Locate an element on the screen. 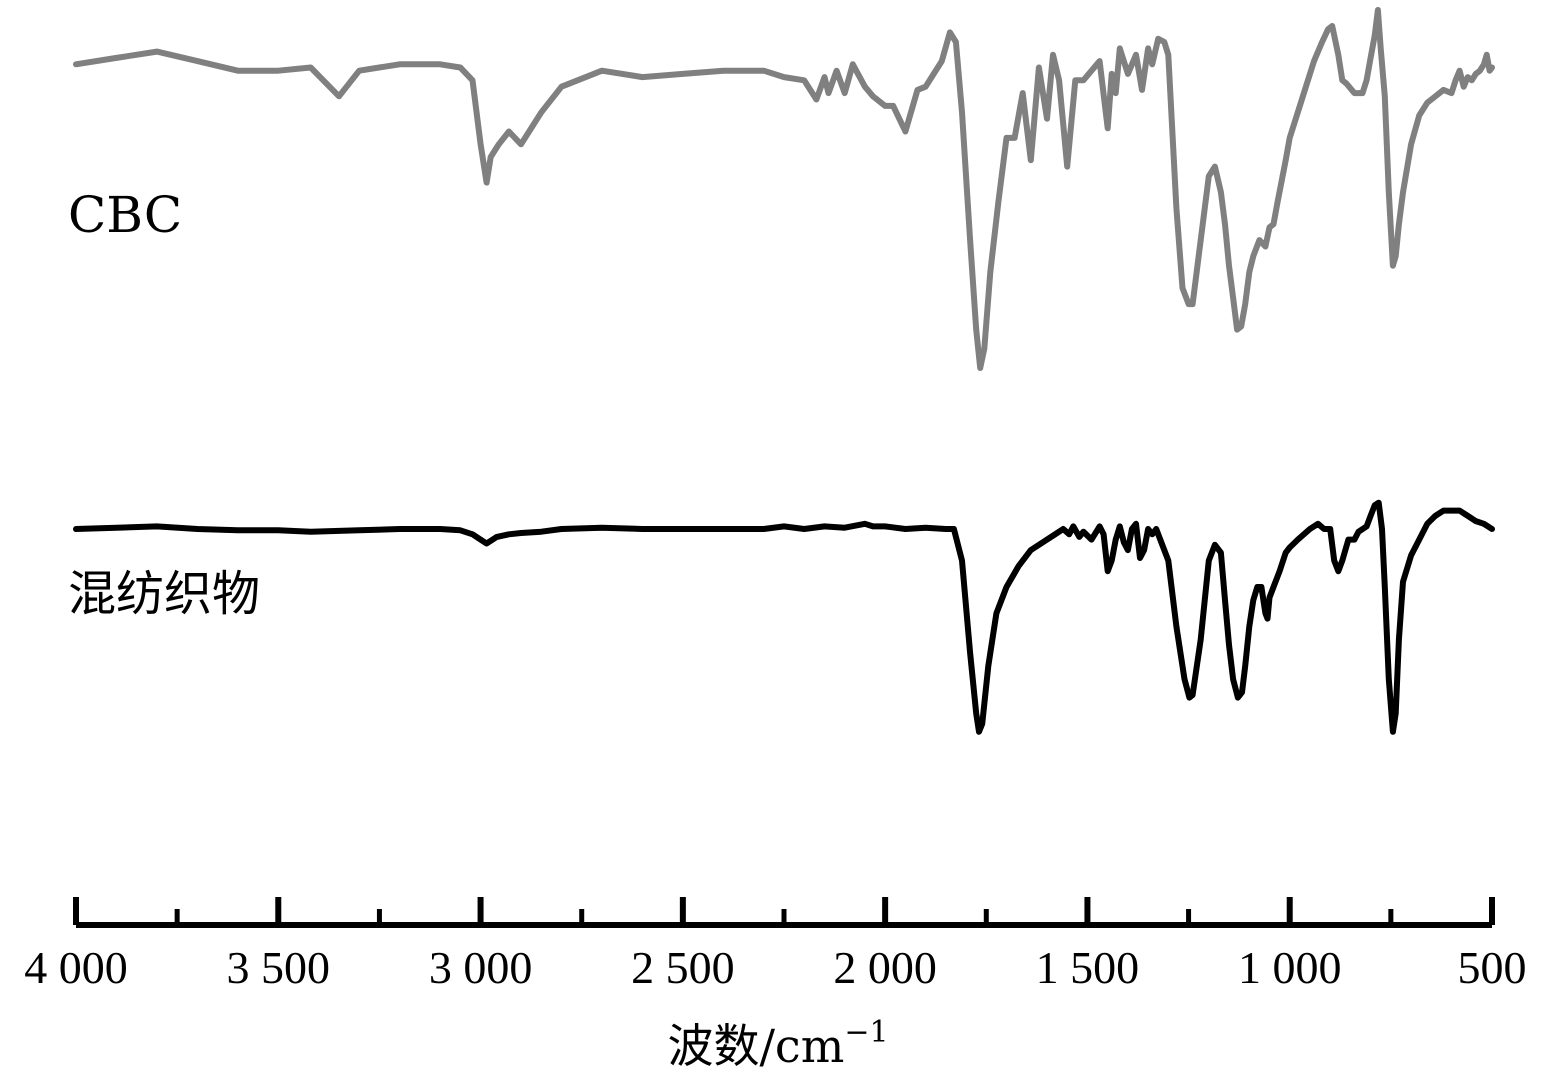  series-label-blend-fabric: 混纺织物 is located at coordinates (164, 594).